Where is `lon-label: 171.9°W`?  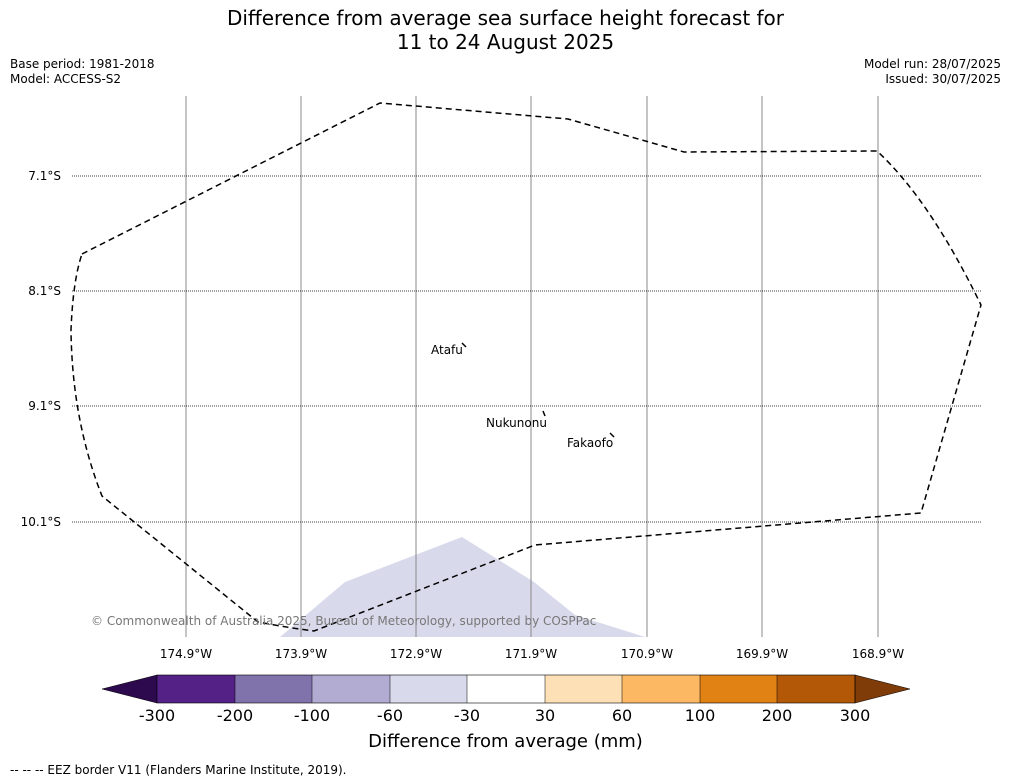
lon-label: 171.9°W is located at coordinates (531, 654).